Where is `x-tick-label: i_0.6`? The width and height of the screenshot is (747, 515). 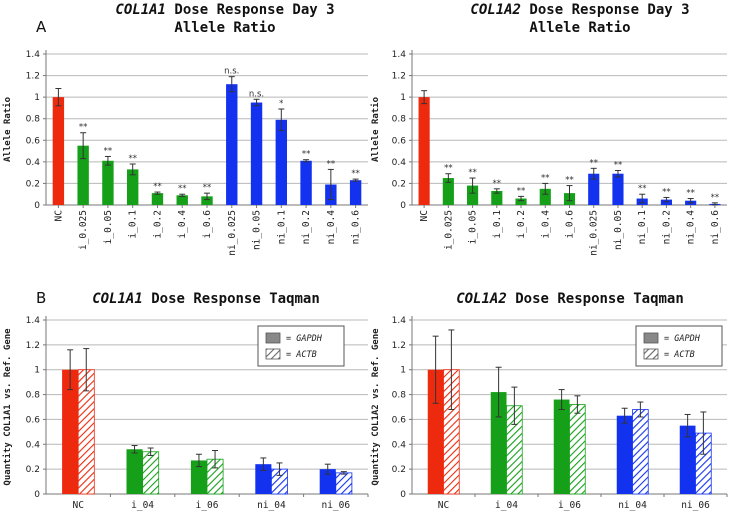 x-tick-label: i_0.6 is located at coordinates (207, 224).